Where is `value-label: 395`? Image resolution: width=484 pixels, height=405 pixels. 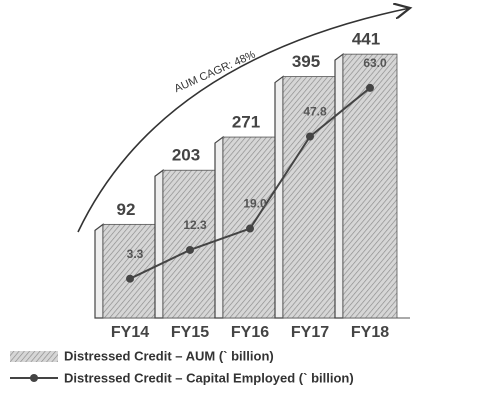 value-label: 395 is located at coordinates (306, 61).